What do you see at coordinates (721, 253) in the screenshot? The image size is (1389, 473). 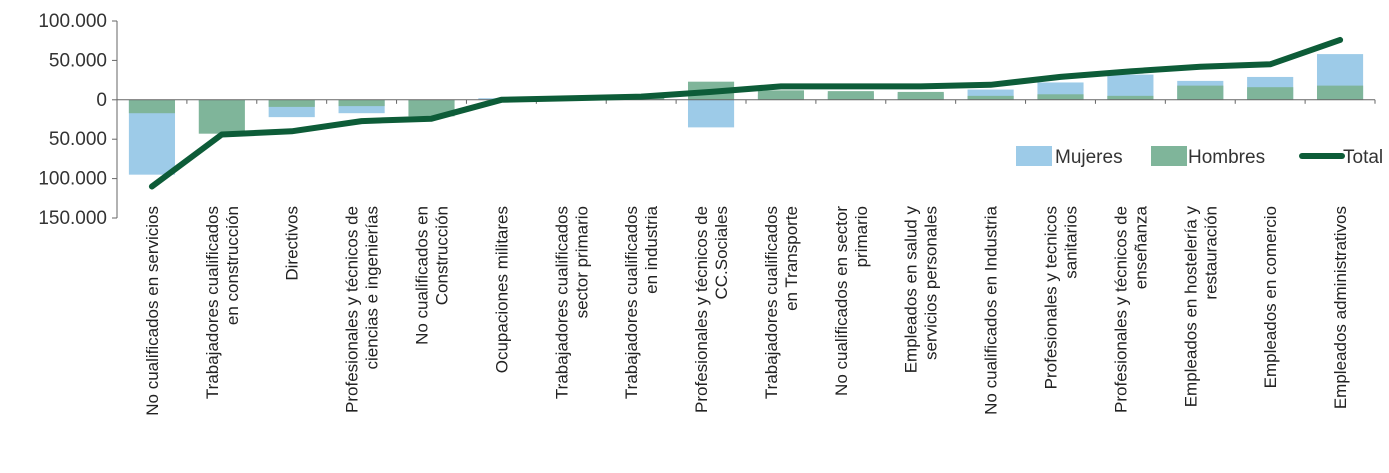 I see `x-category-label-line: CC.Sociales` at bounding box center [721, 253].